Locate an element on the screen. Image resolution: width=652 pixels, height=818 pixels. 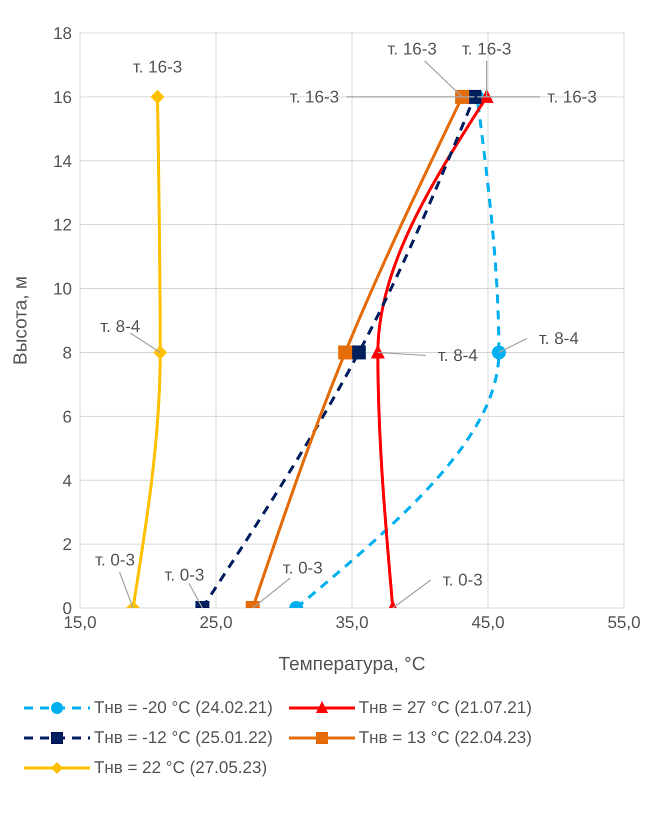
x-tick-label: 35,0 is located at coordinates (352, 622).